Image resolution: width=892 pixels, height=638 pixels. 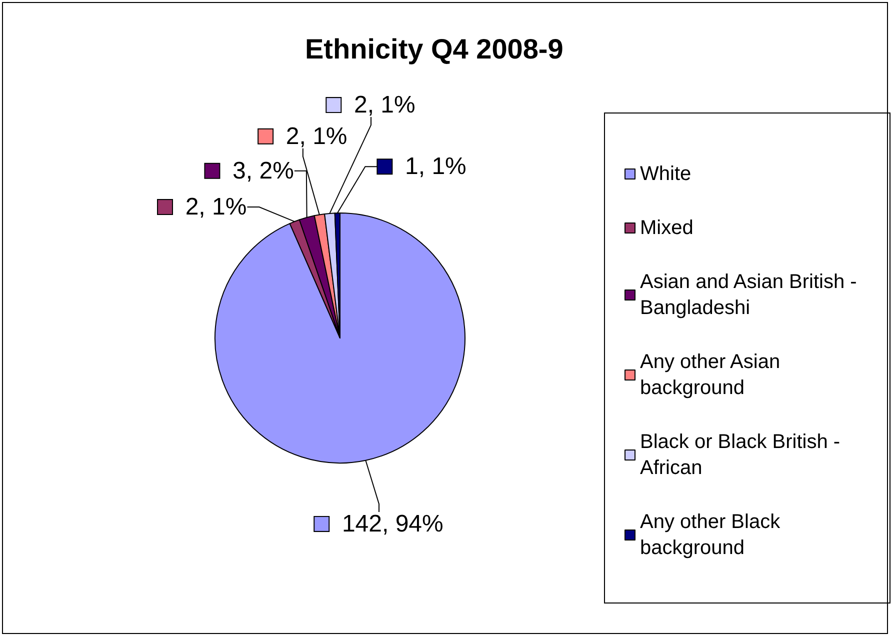 What do you see at coordinates (743, 455) in the screenshot?
I see `legend-label: Black or Black British - African` at bounding box center [743, 455].